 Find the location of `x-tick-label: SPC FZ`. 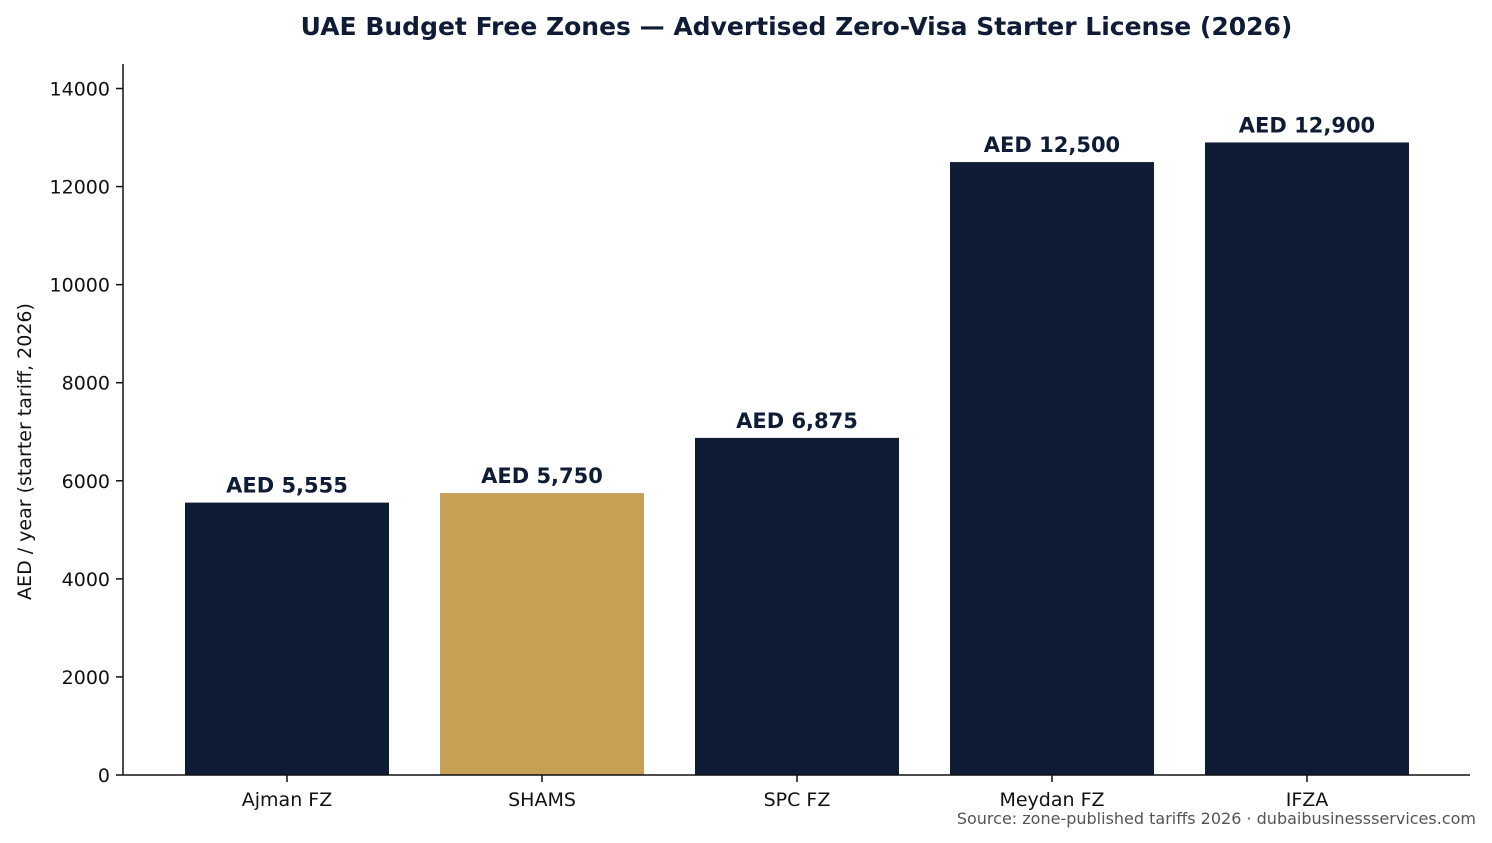

x-tick-label: SPC FZ is located at coordinates (797, 800).